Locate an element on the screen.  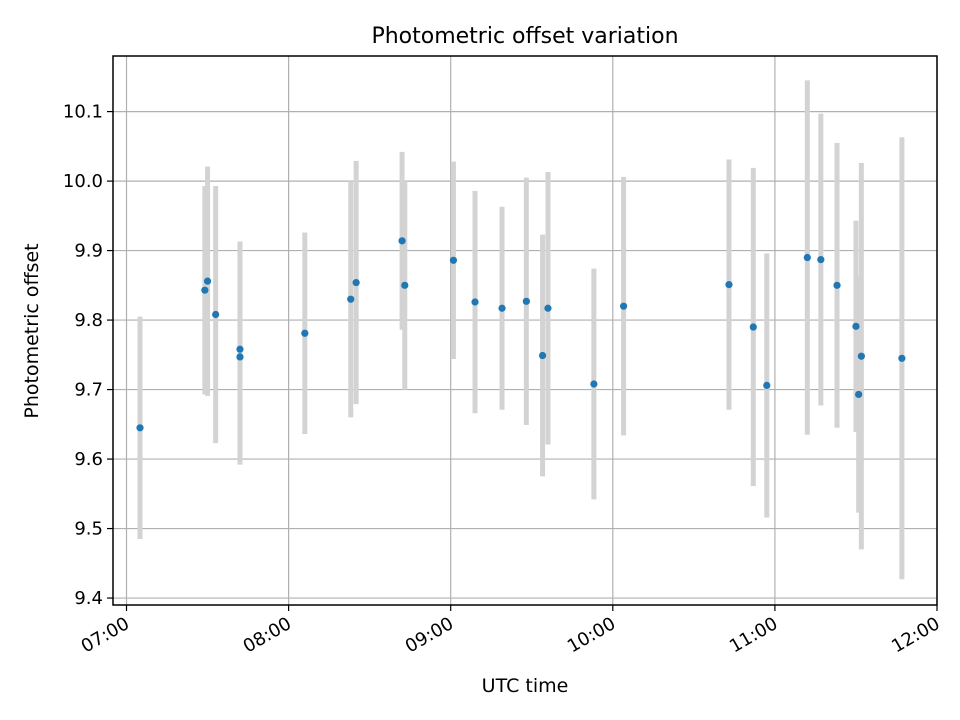
y-tick-label: 9.6 is located at coordinates (88, 459).